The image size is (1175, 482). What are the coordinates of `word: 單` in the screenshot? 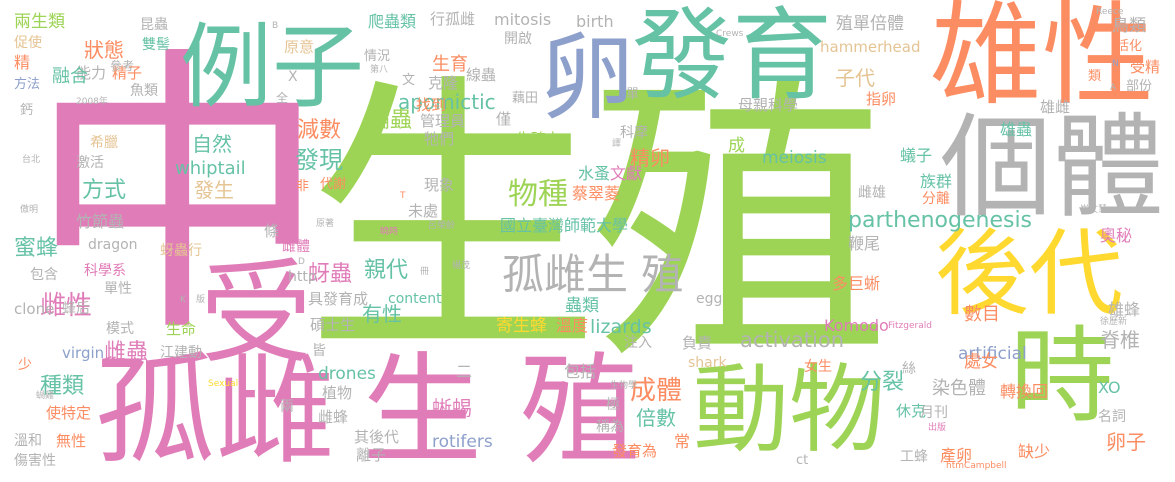 It's located at (632, 94).